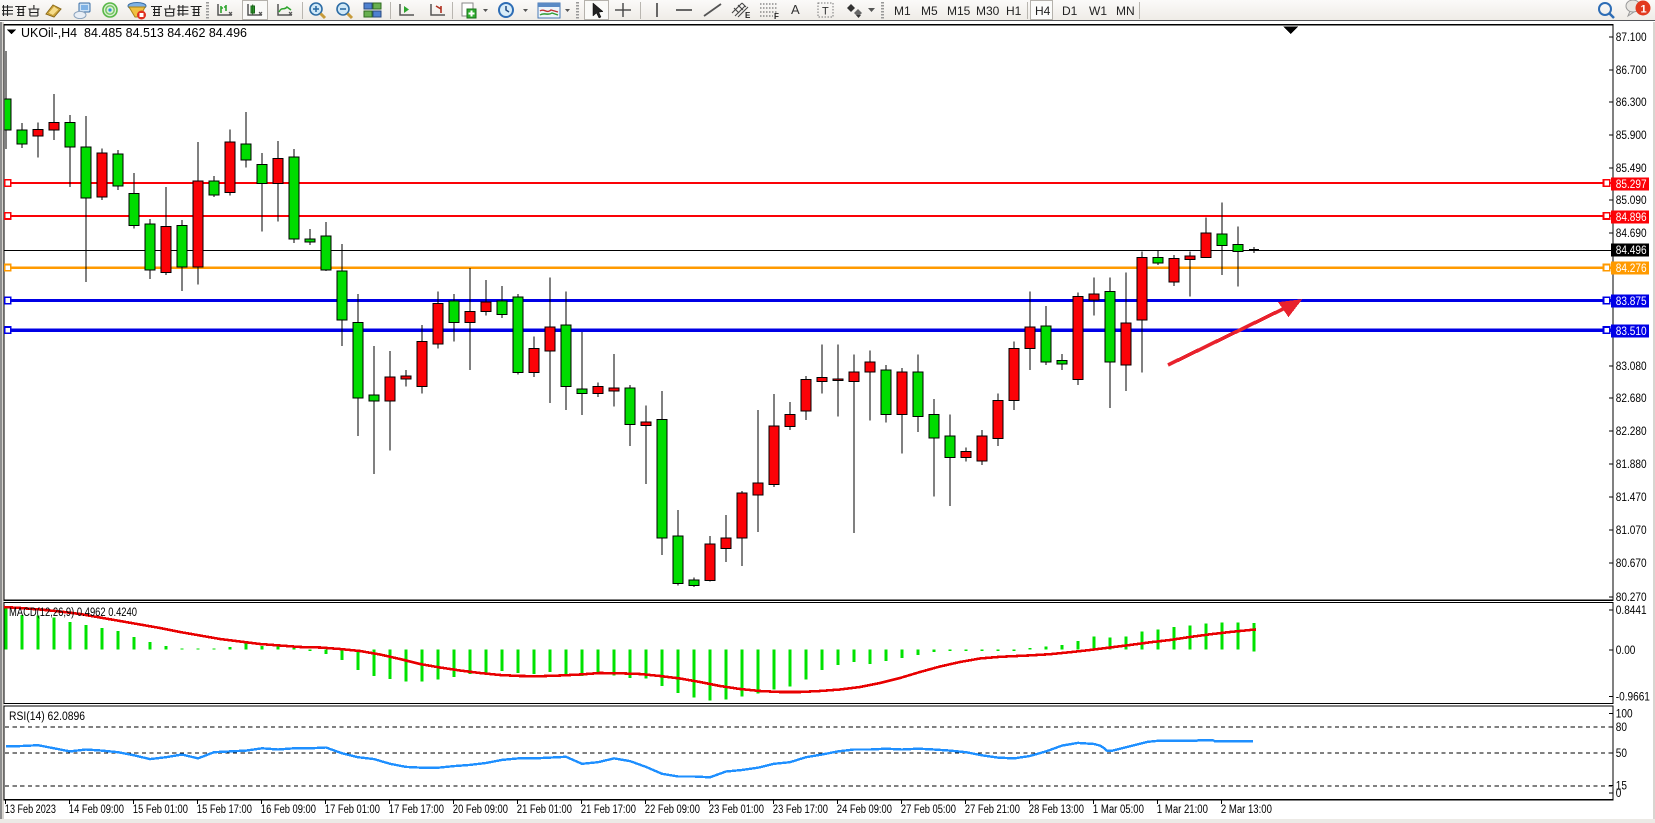 The image size is (1655, 823). What do you see at coordinates (776, 16) in the screenshot?
I see `svg-text: F` at bounding box center [776, 16].